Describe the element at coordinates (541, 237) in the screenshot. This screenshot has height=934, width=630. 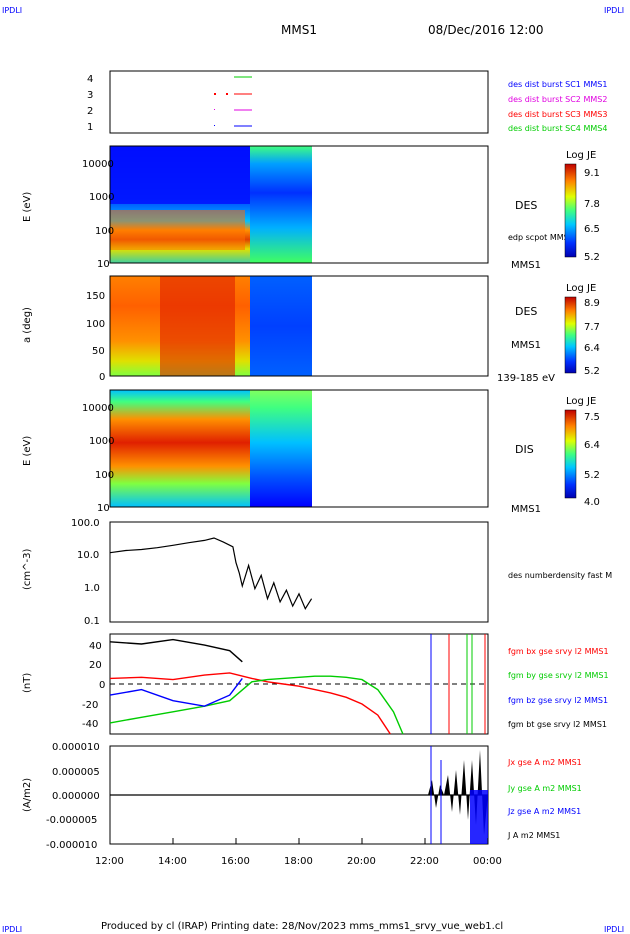
I see `des-energy-scpot-label: edp scpot MMS1` at that location.